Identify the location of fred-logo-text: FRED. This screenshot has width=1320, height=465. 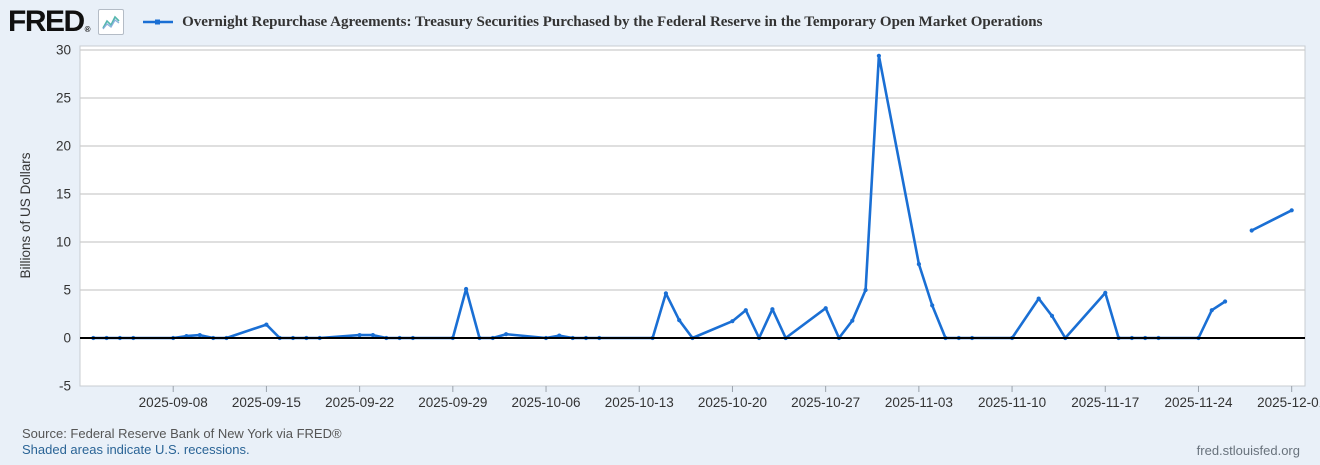
(46, 21).